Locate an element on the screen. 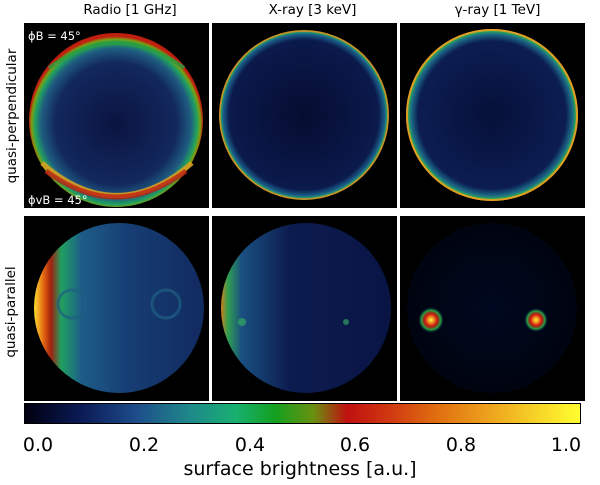  ring-feature-right is located at coordinates (166, 304).